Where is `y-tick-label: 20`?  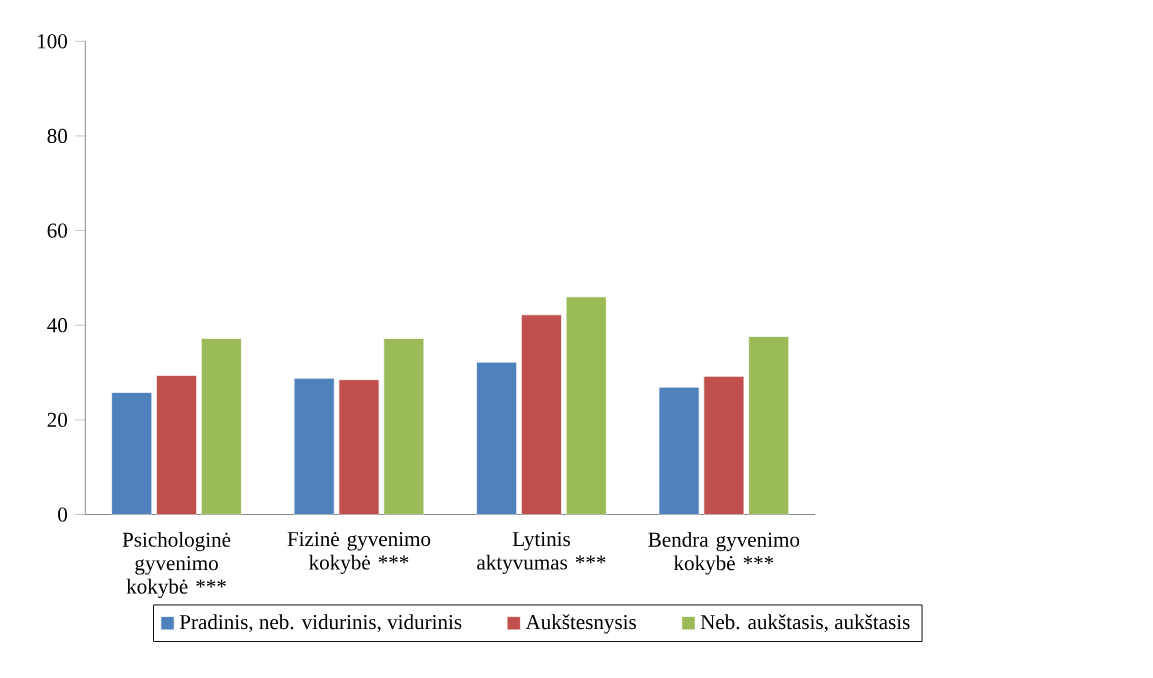 y-tick-label: 20 is located at coordinates (57, 420).